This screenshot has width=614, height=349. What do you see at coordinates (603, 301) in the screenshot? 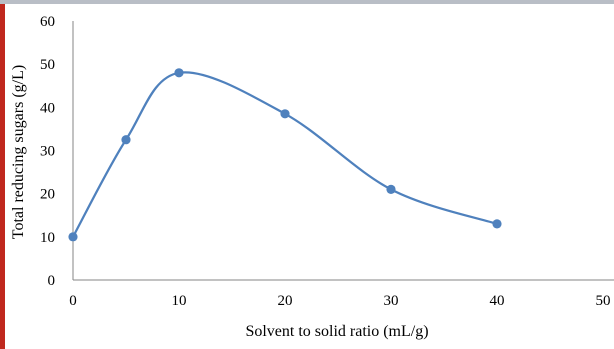
I see `x-tick-label: 50` at bounding box center [603, 301].